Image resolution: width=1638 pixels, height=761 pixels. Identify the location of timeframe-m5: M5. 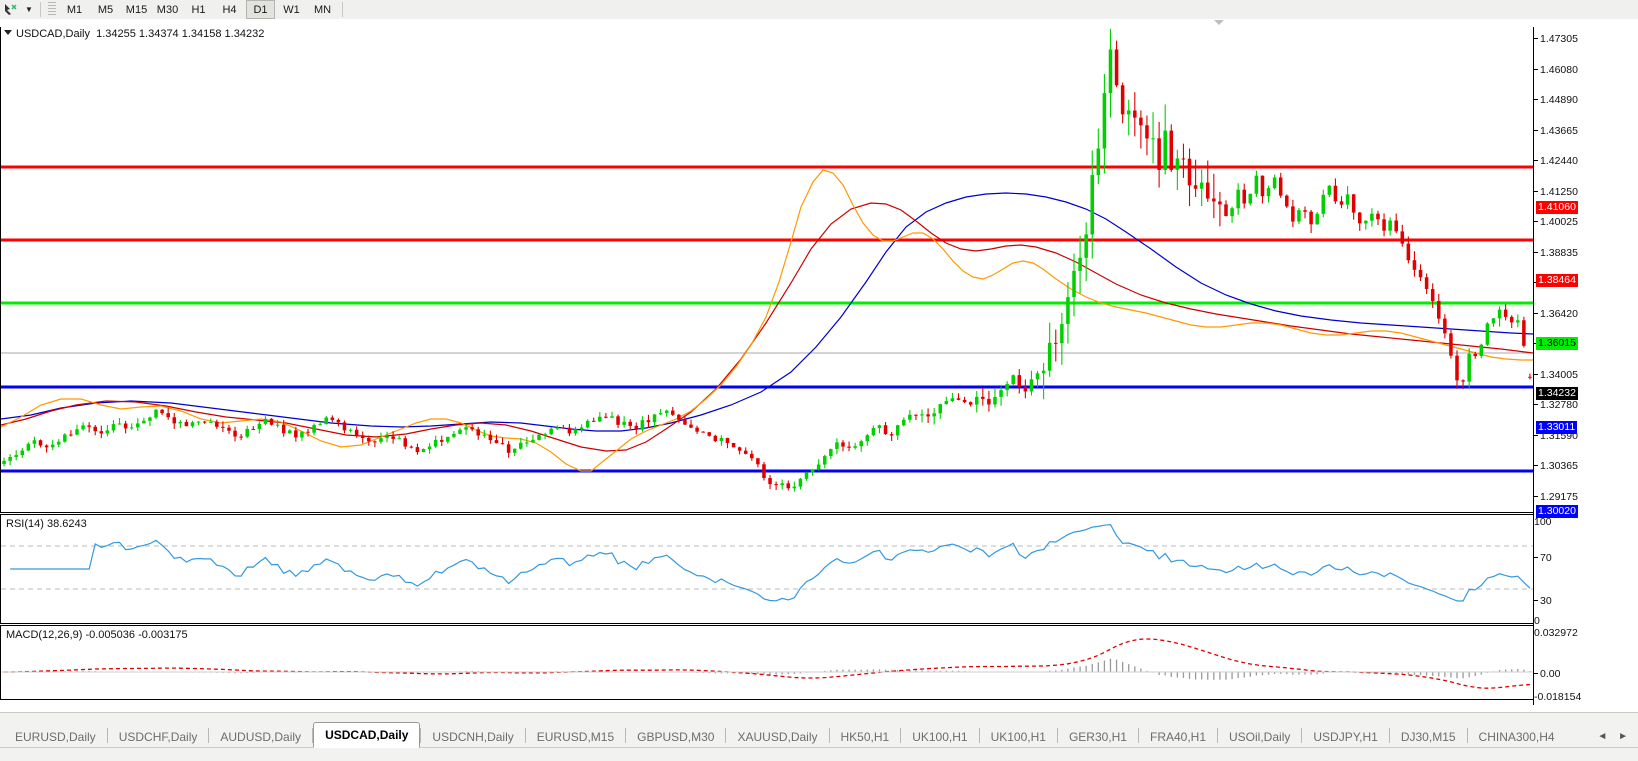
(105, 9).